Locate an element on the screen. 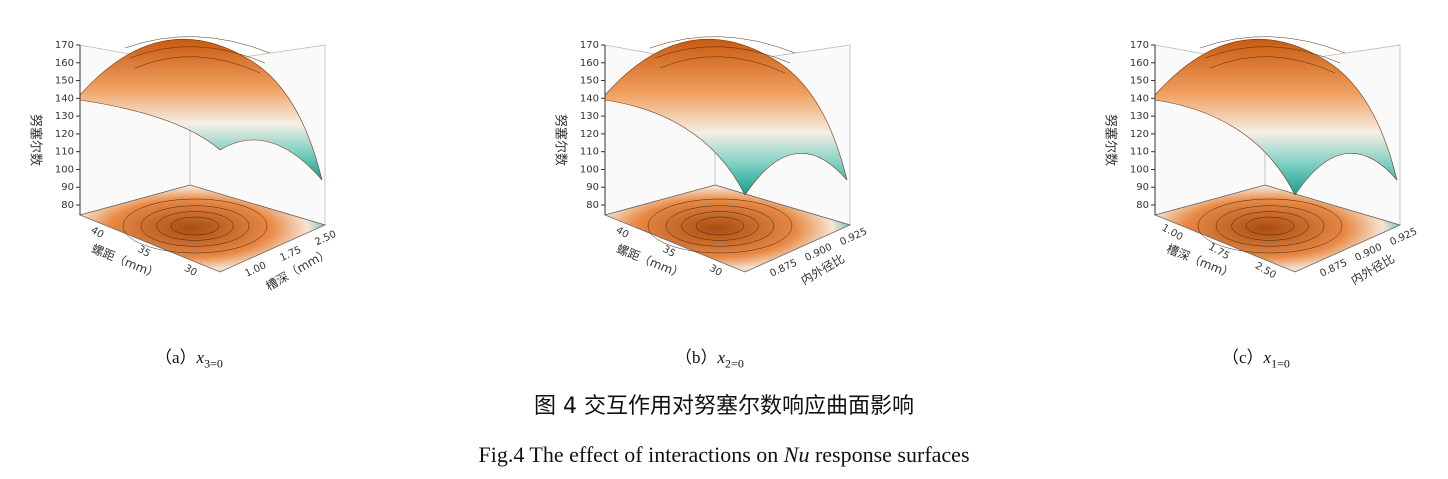 Image resolution: width=1448 pixels, height=479 pixels. caption: （c）x1=0 is located at coordinates (1256, 359).